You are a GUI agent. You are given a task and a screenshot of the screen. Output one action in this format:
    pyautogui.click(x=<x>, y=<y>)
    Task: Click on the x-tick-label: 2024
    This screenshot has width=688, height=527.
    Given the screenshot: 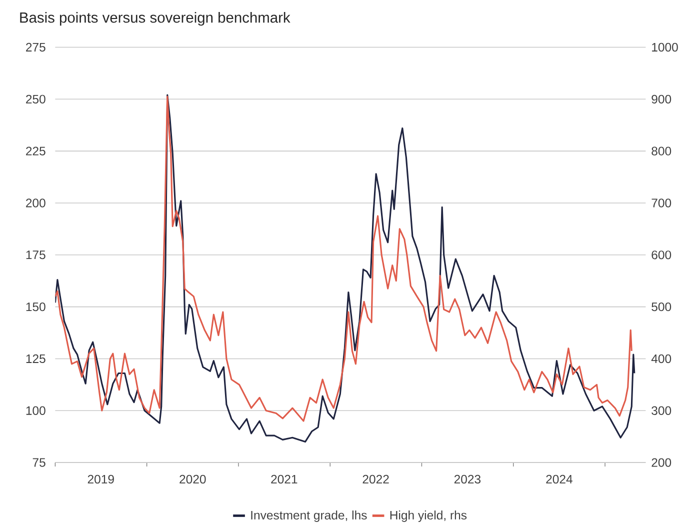 What is the action you would take?
    pyautogui.click(x=559, y=479)
    